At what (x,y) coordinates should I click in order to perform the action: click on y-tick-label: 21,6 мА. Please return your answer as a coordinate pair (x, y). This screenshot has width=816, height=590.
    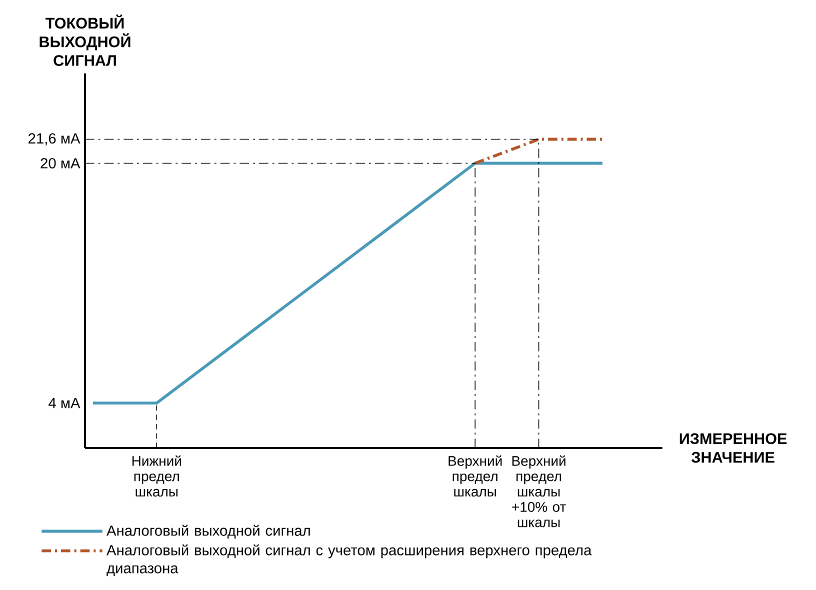
    Looking at the image, I should click on (54, 139).